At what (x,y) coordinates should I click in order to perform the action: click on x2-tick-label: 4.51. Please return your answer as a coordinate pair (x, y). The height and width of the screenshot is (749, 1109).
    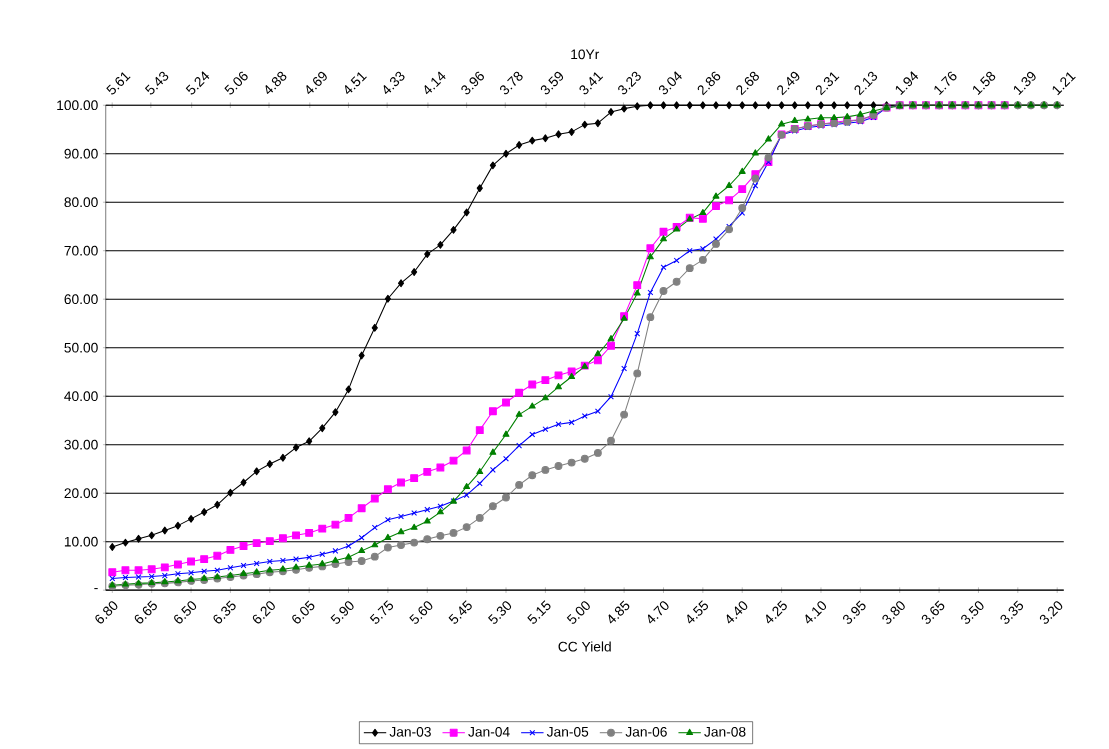
    Looking at the image, I should click on (355, 83).